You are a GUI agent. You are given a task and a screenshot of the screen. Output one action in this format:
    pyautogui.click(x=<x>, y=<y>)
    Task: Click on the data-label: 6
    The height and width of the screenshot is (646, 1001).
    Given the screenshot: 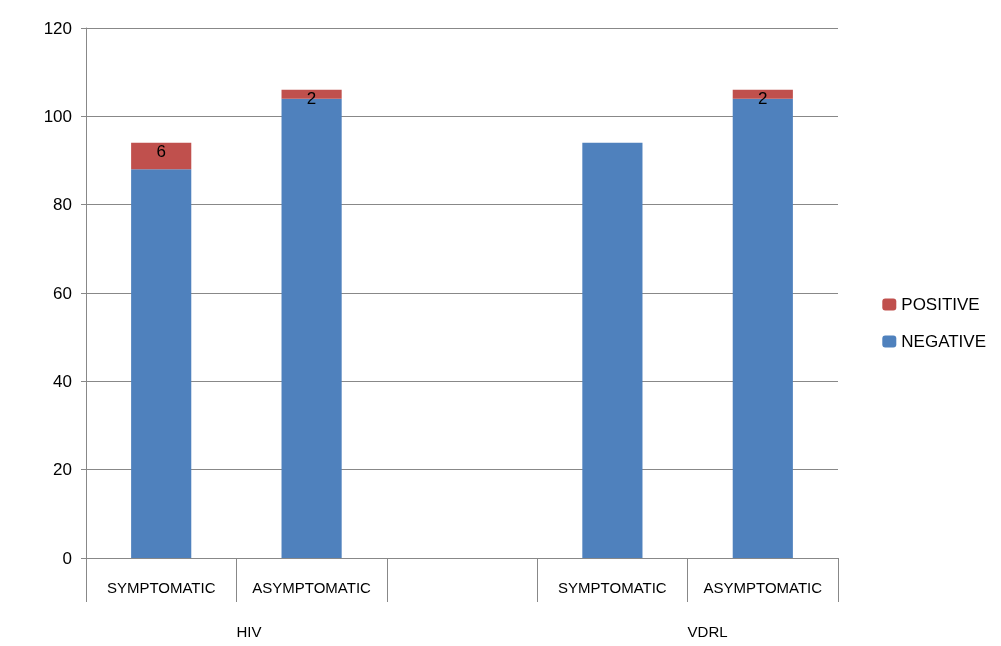 What is the action you would take?
    pyautogui.click(x=161, y=151)
    